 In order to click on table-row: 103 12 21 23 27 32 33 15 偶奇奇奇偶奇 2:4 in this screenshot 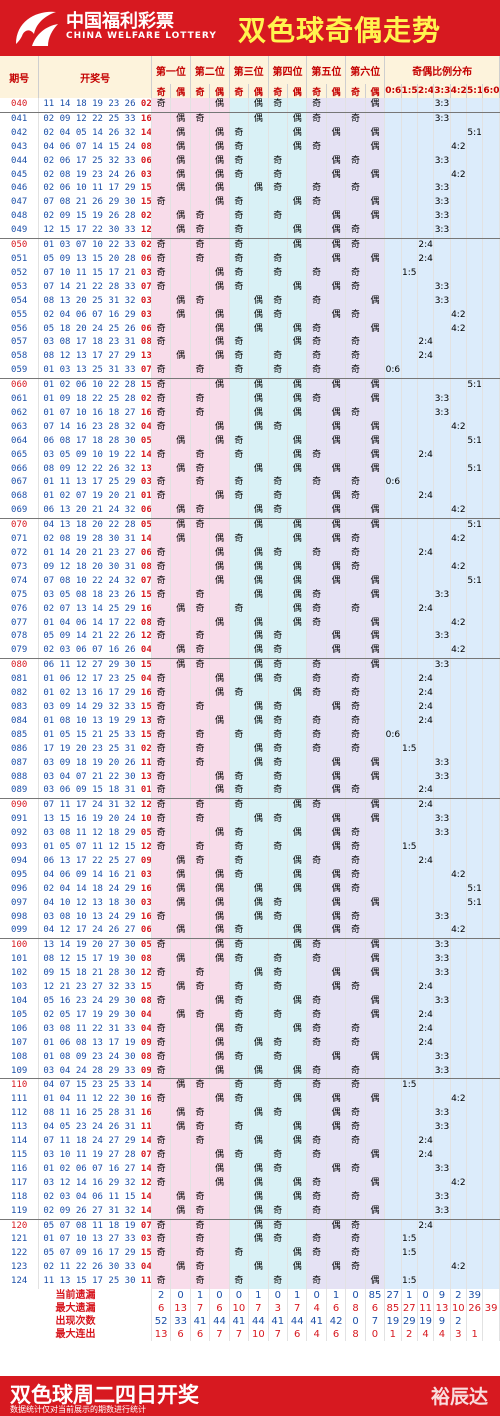, I will do `click(250, 988)`.